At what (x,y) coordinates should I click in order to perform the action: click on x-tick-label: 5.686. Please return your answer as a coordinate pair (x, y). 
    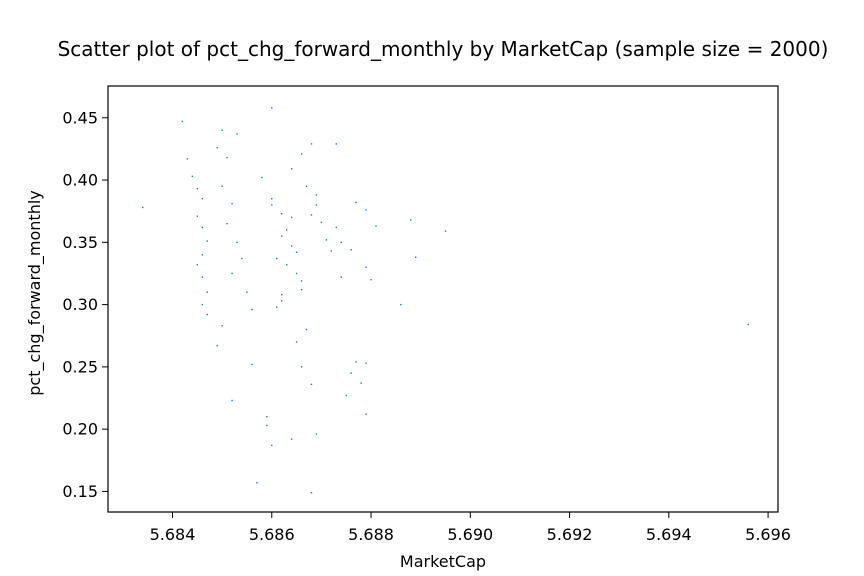
    Looking at the image, I should click on (272, 534).